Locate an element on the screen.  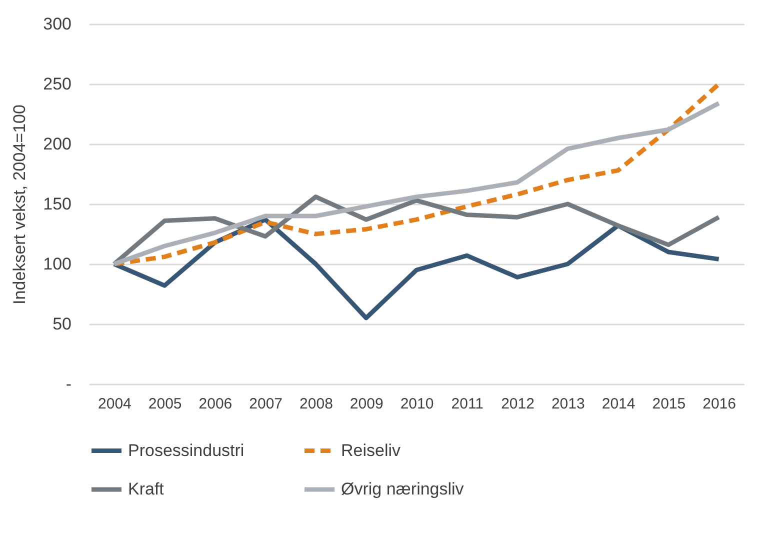
x-tick-label: 2007 is located at coordinates (266, 404).